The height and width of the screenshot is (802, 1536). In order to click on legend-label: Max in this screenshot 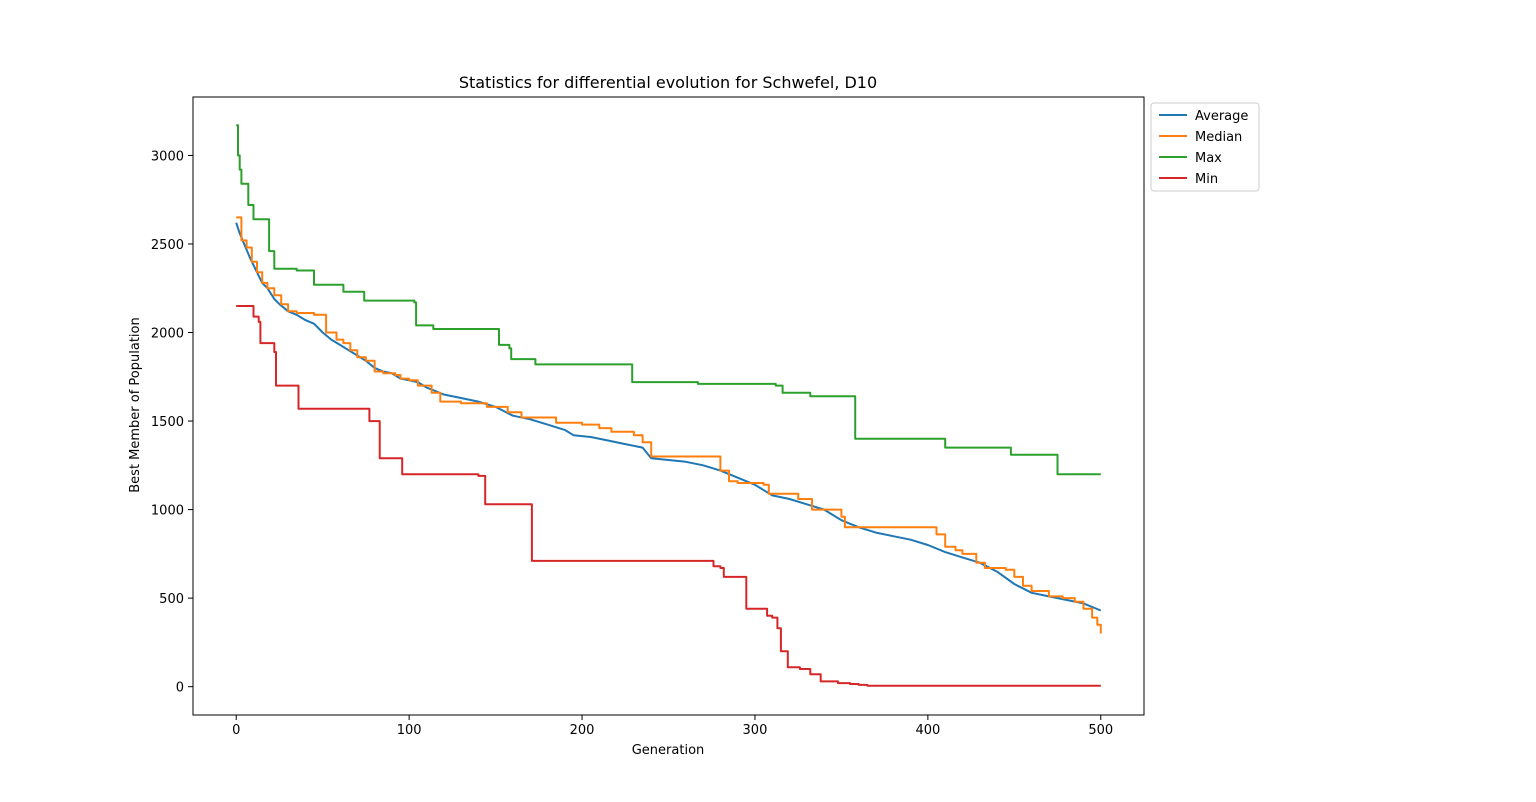, I will do `click(1208, 158)`.